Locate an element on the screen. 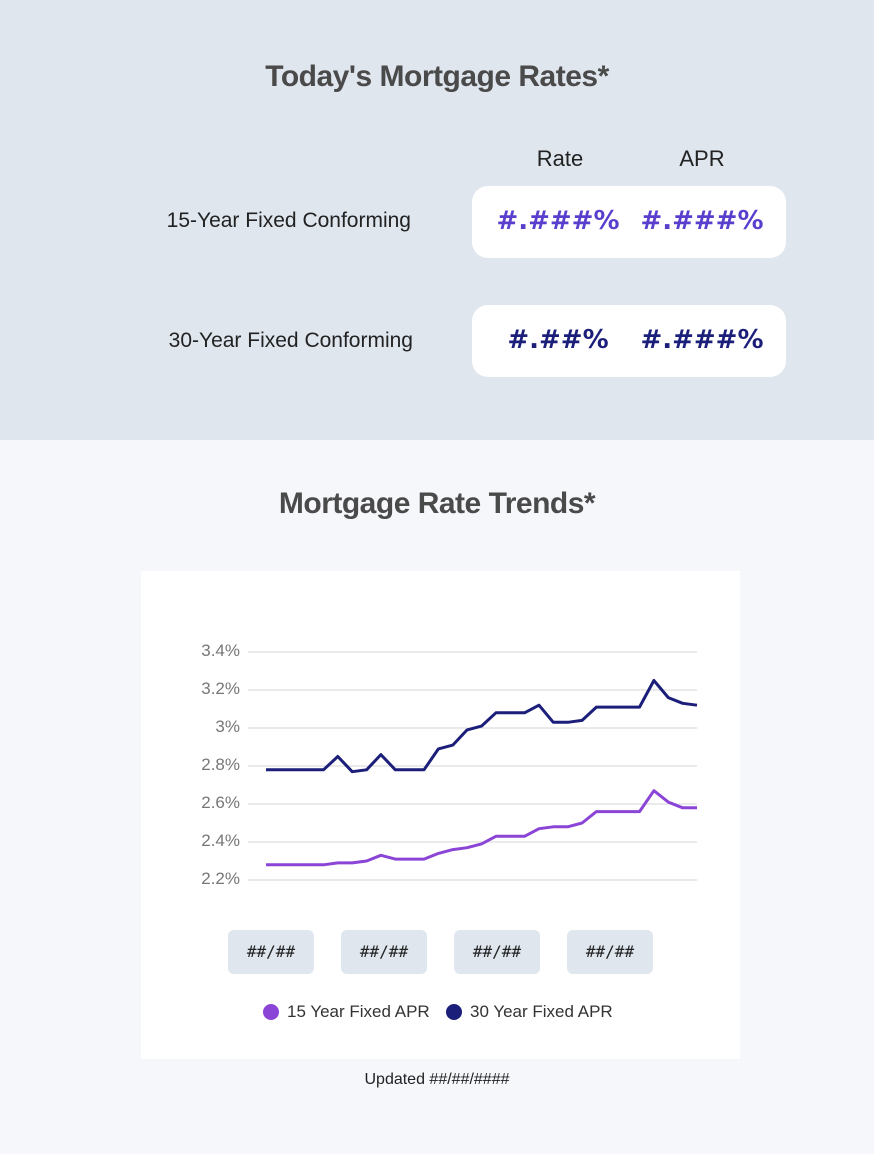 This screenshot has width=874, height=1154. rate-box-15yr: #.###% #.###% is located at coordinates (629, 222).